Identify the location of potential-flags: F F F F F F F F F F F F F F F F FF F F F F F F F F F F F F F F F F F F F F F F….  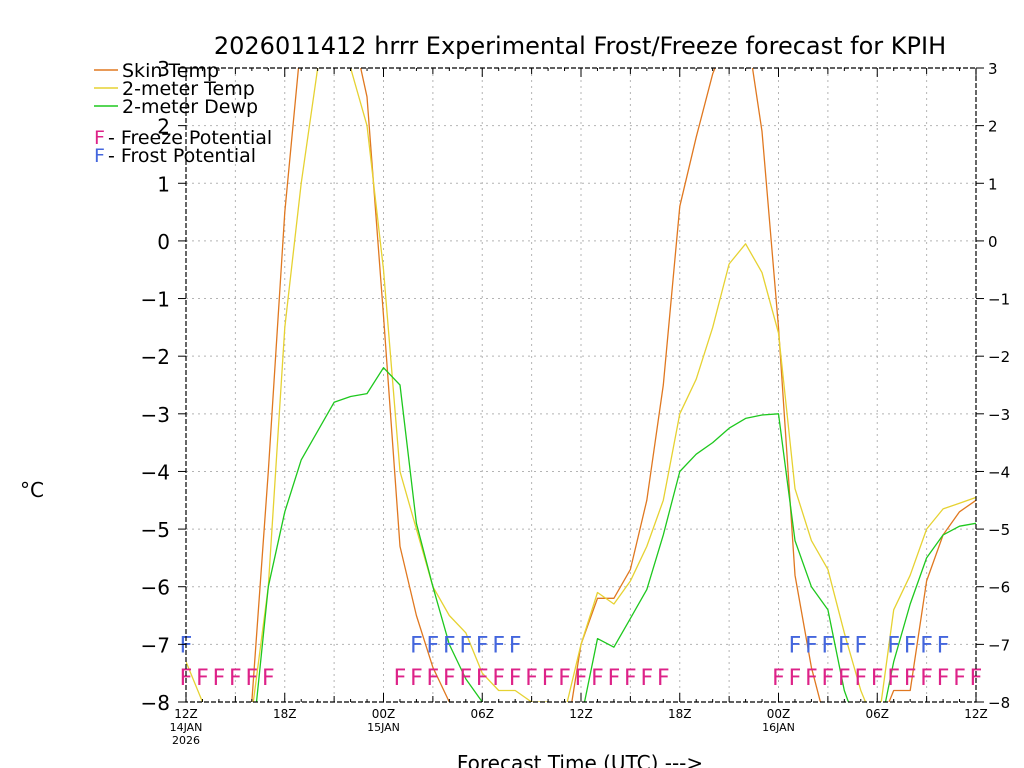
(581, 662).